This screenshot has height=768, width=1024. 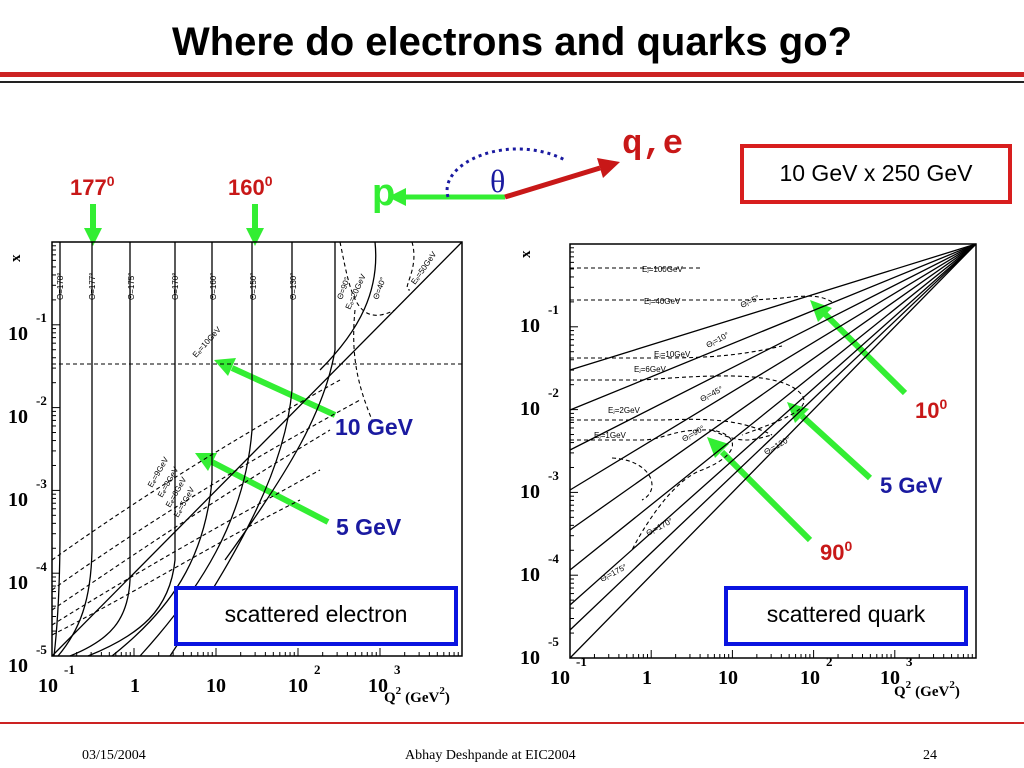 I want to click on svg-text: Eⱼ=6GeV, so click(x=650, y=369).